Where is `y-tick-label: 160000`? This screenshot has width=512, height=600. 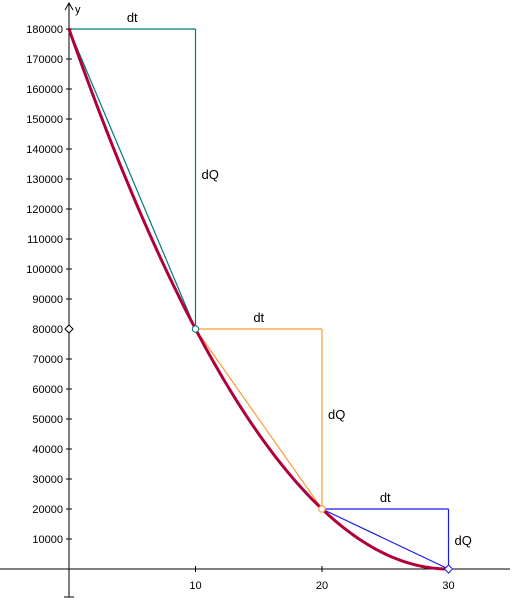
y-tick-label: 160000 is located at coordinates (44, 90).